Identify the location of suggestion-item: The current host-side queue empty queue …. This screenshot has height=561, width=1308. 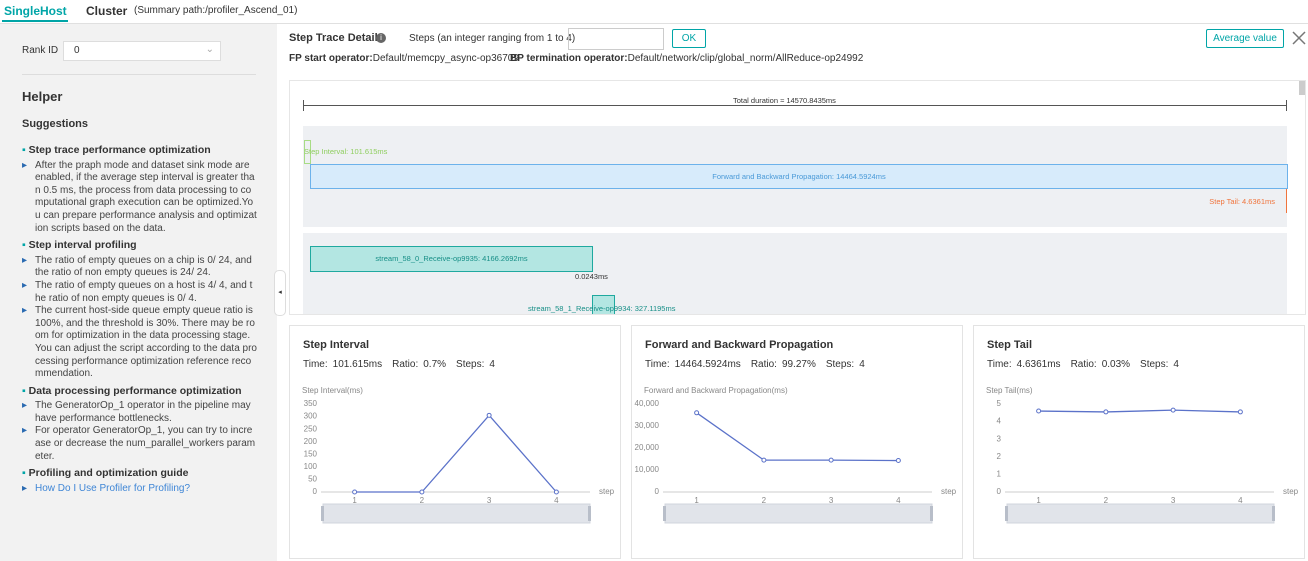
(139, 343).